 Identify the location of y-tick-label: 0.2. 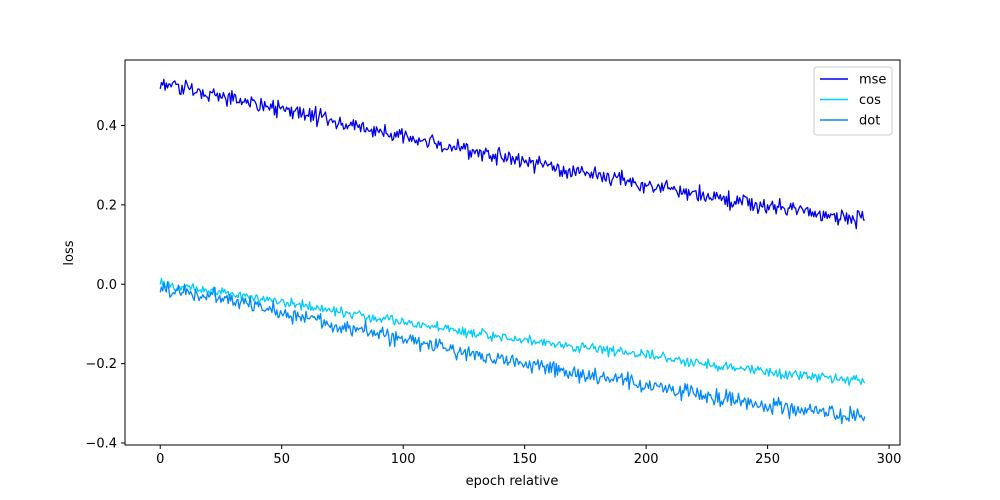
(106, 205).